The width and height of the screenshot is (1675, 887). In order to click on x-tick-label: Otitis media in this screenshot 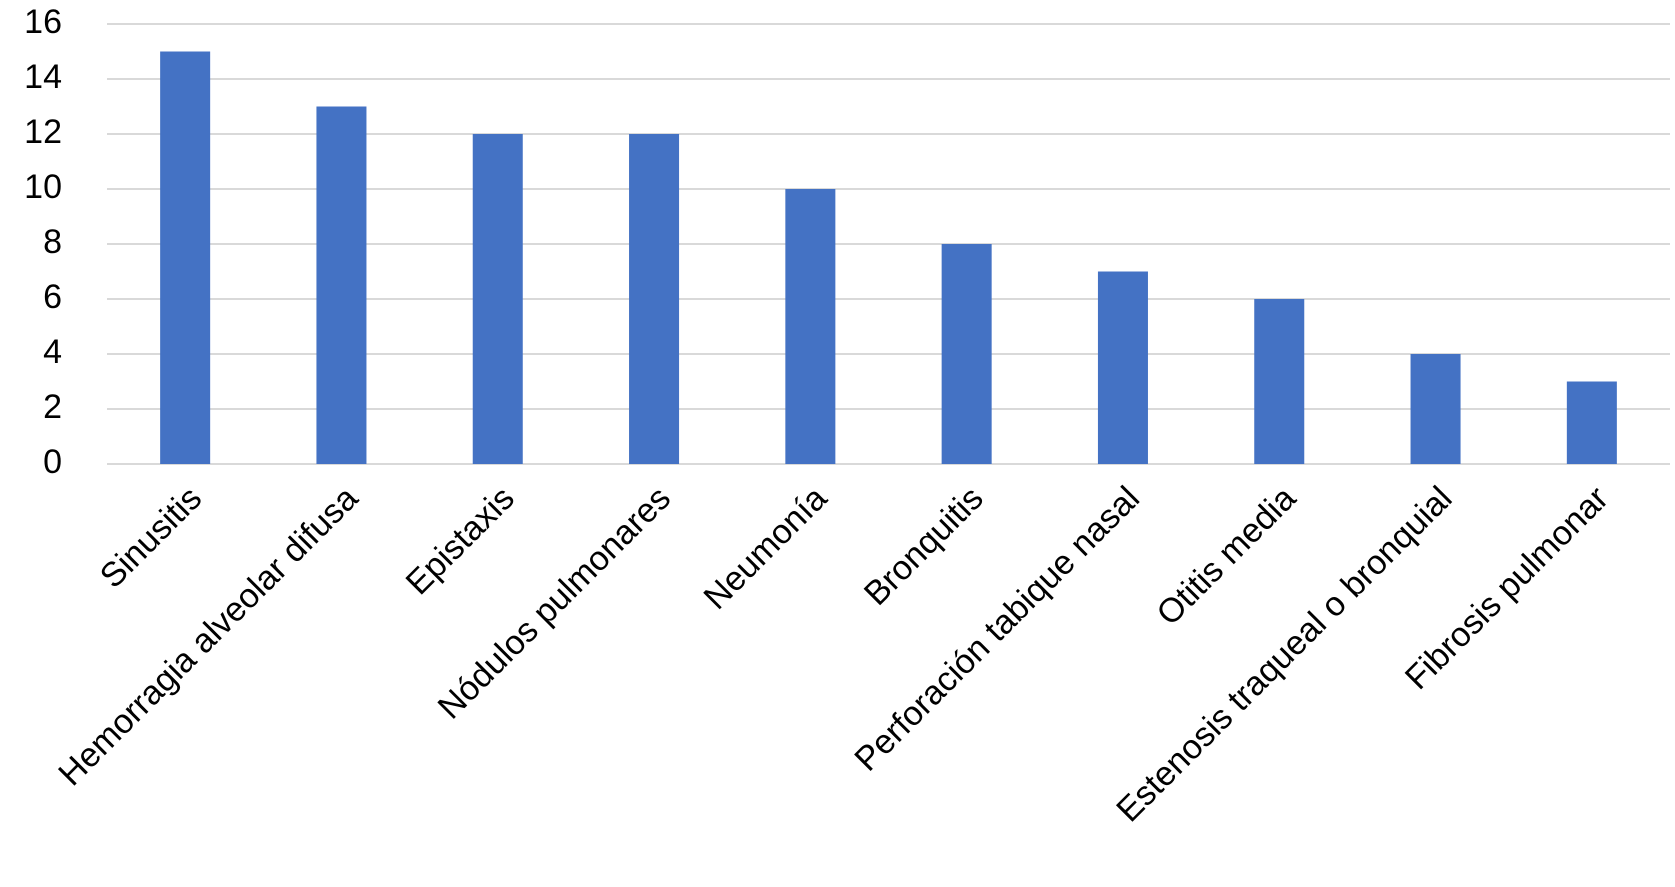, I will do `click(1226, 556)`.